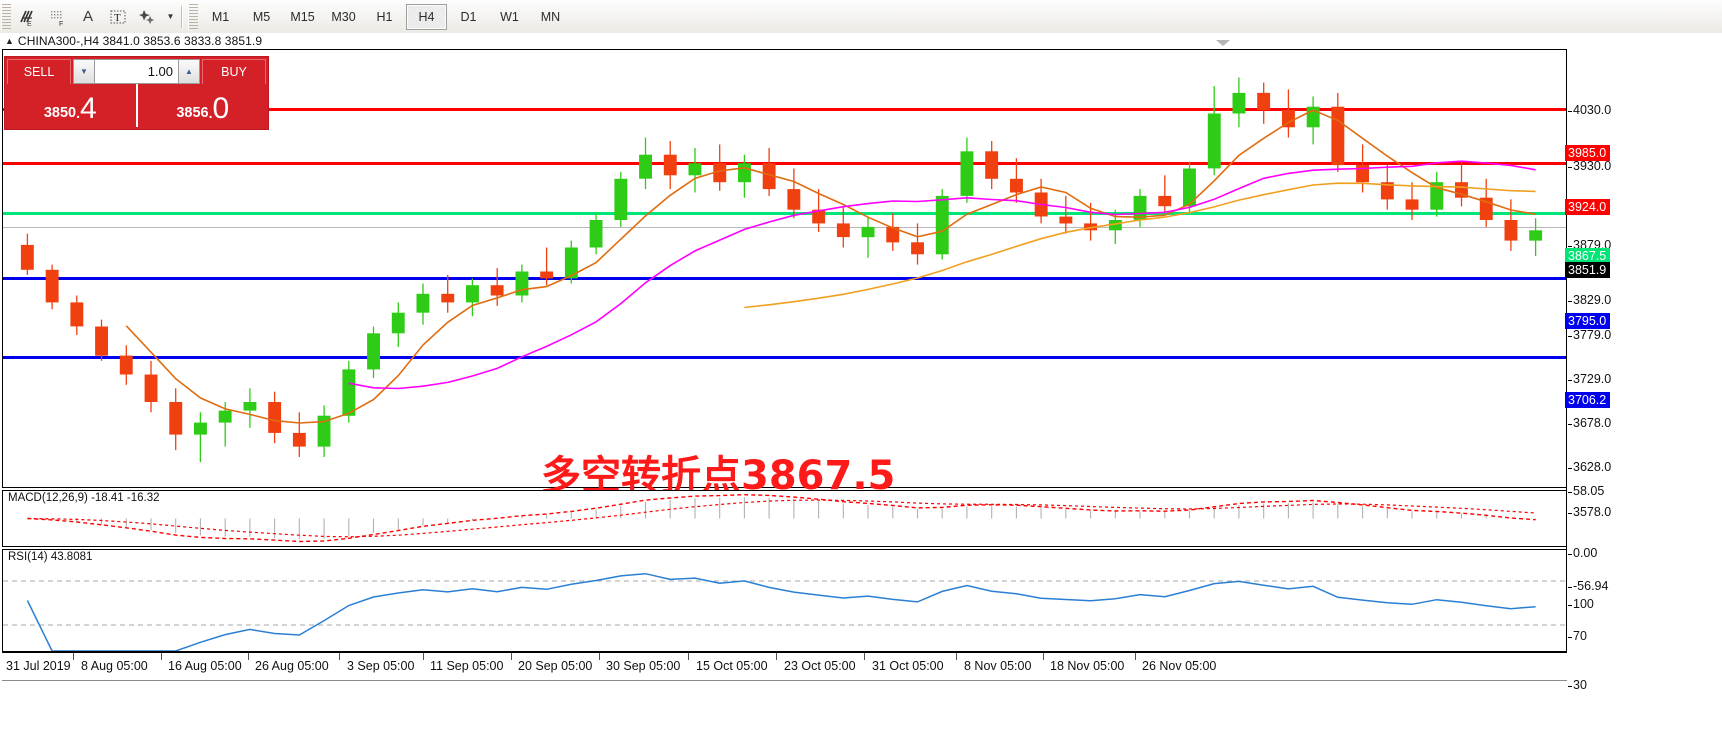  I want to click on timeframe-d1: D1, so click(468, 16).